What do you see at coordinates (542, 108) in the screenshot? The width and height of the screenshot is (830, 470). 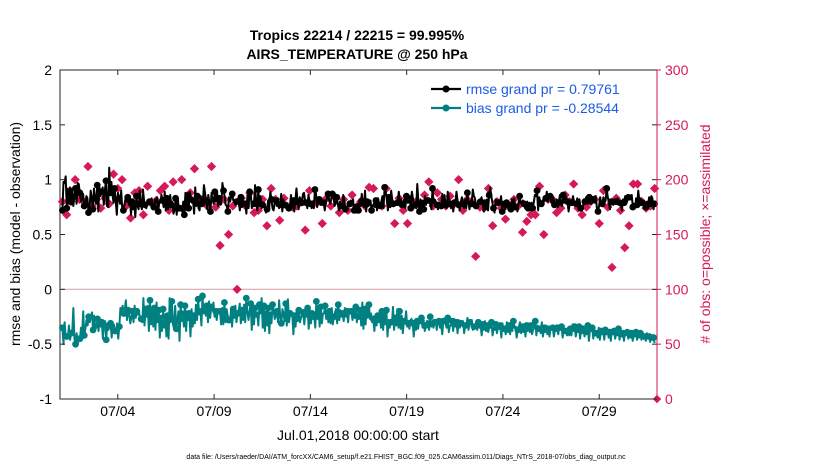 I see `legend-label-bias: bias grand pr = -0.28544` at bounding box center [542, 108].